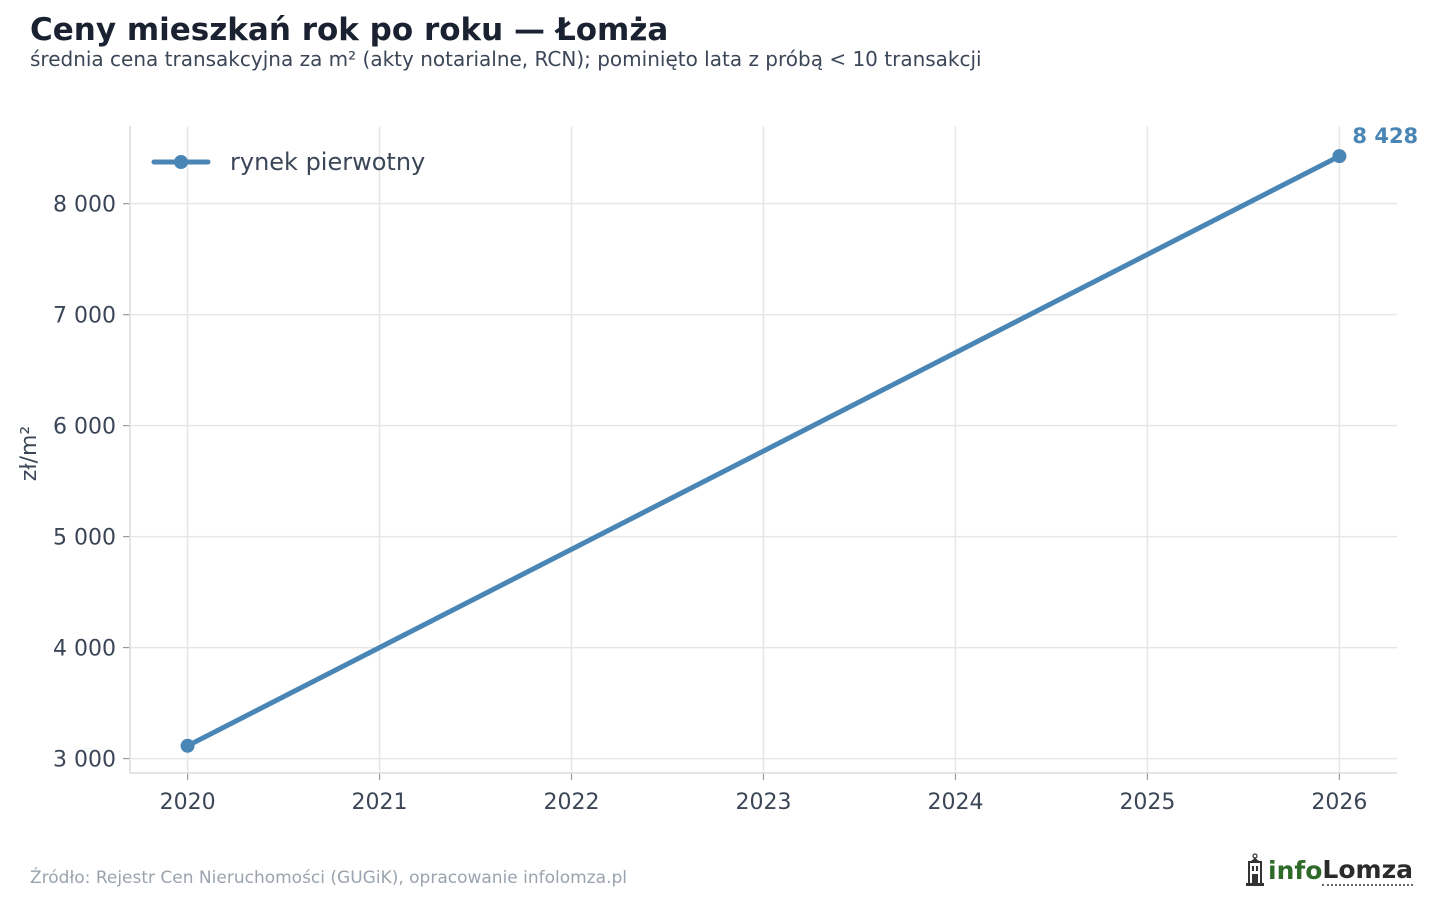  I want to click on chart-title: Ceny mieszkań rok po roku — Łomża, so click(349, 30).